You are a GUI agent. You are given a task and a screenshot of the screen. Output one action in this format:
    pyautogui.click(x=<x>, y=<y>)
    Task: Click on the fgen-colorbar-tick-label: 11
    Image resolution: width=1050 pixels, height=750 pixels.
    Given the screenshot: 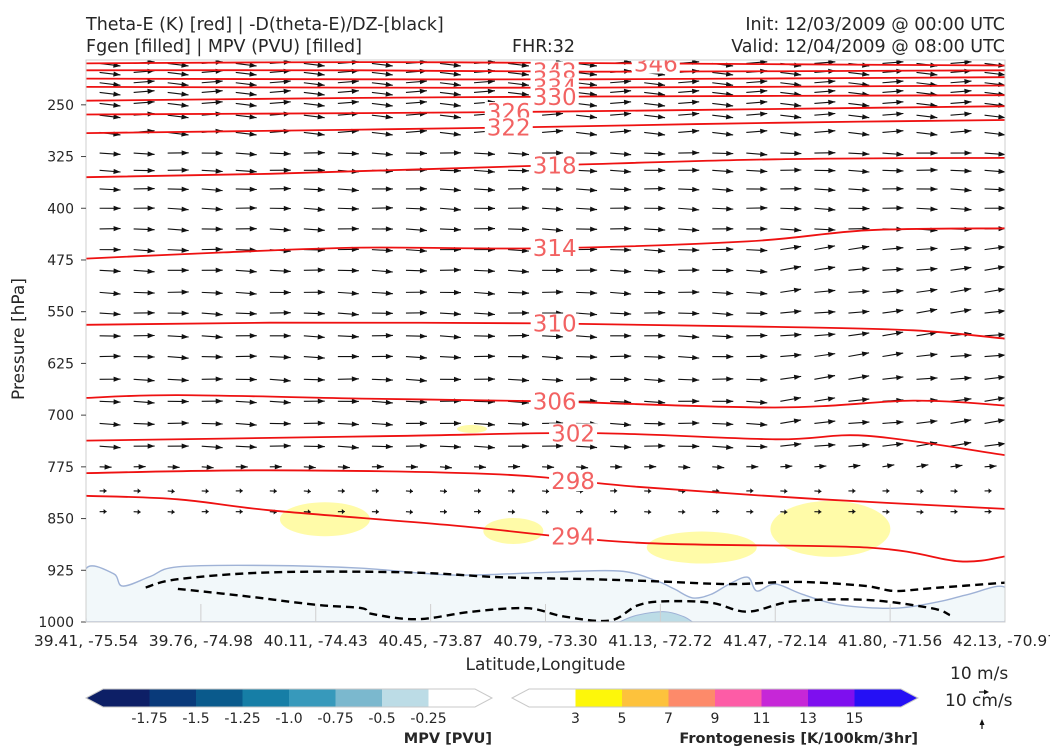 What is the action you would take?
    pyautogui.click(x=762, y=719)
    